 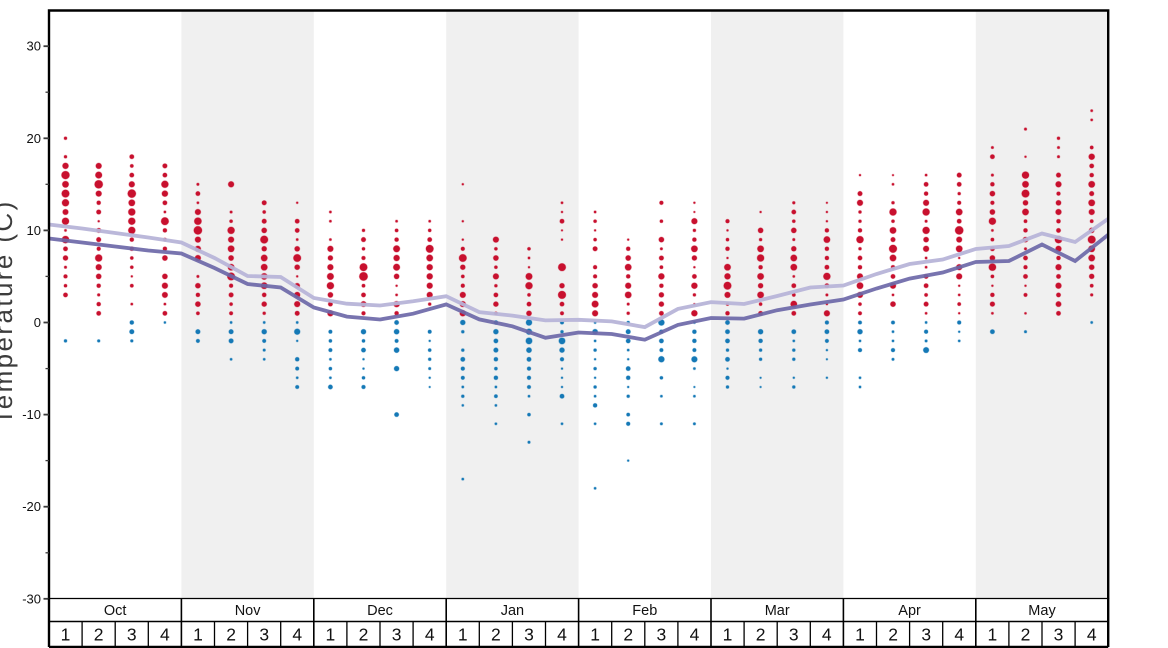 I want to click on svg-text: Temperature (C), so click(x=9, y=311).